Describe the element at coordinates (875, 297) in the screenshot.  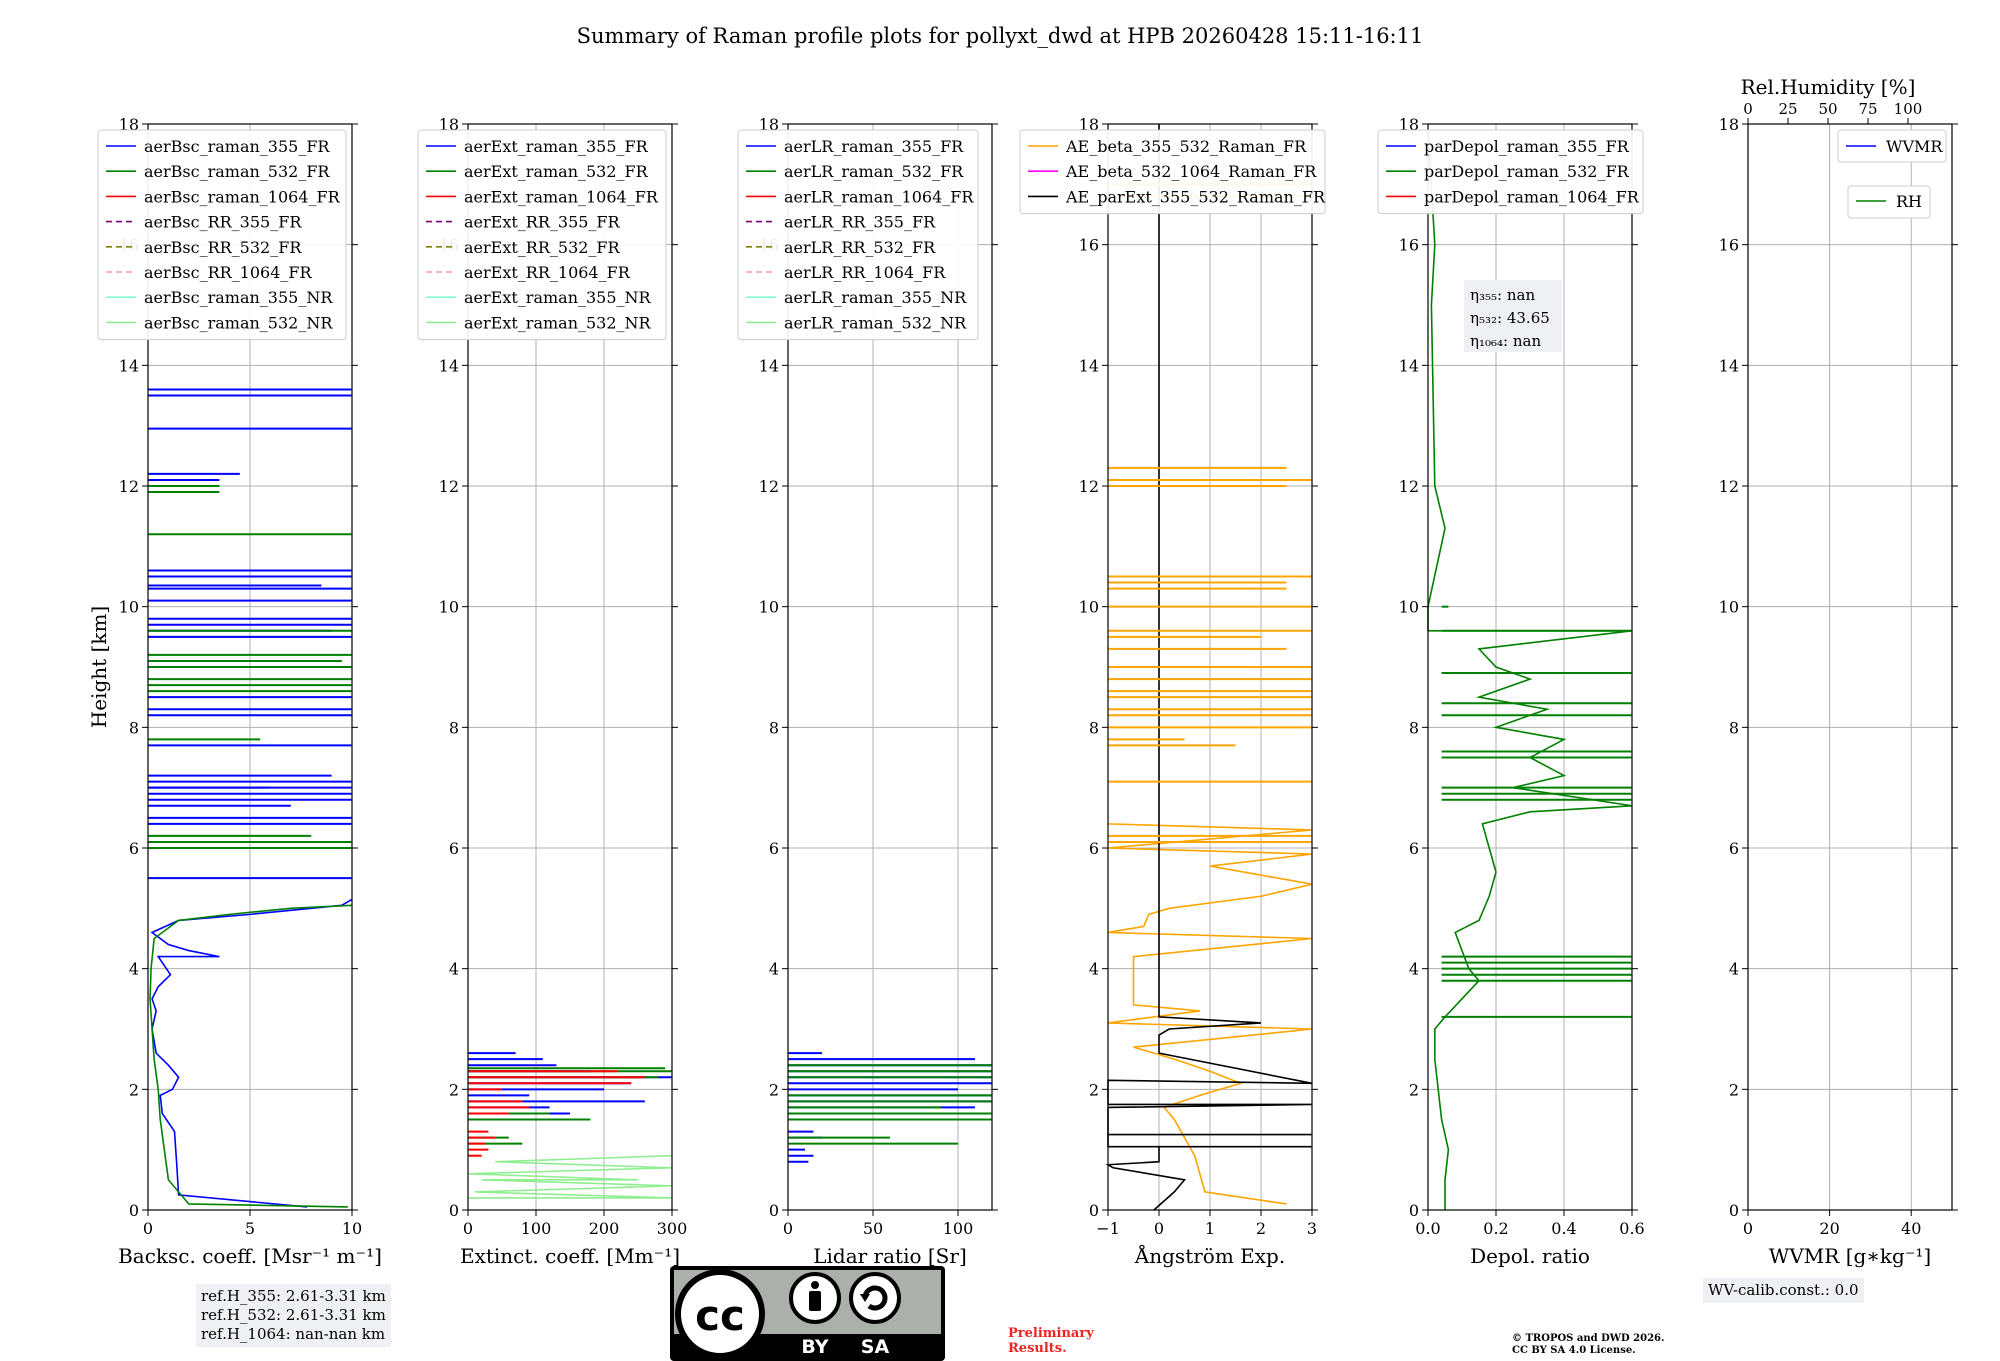
I see `legend-label: aerLR_raman_355_NR` at that location.